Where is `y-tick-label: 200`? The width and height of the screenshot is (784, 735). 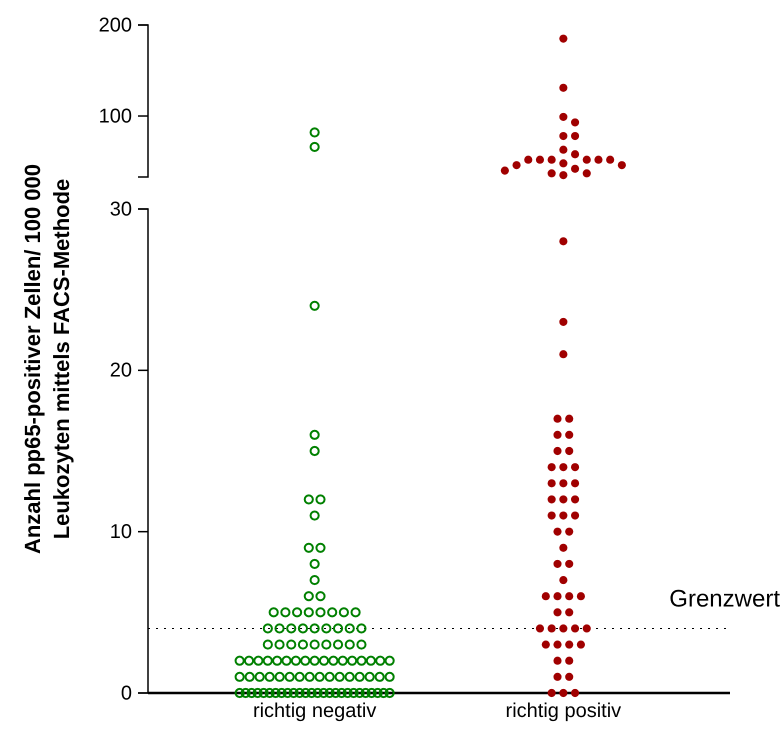 y-tick-label: 200 is located at coordinates (115, 25).